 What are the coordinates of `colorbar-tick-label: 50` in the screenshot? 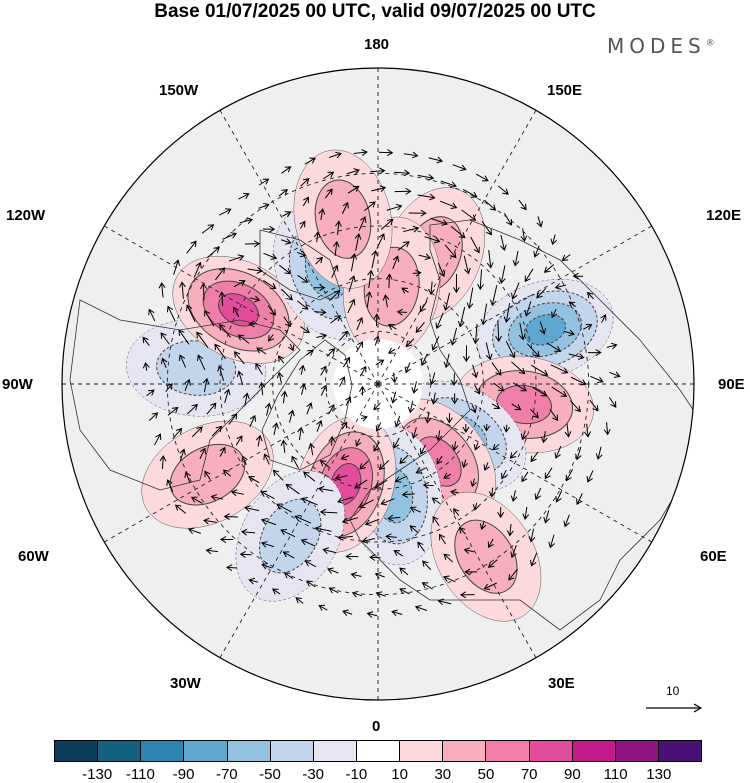 It's located at (486, 774).